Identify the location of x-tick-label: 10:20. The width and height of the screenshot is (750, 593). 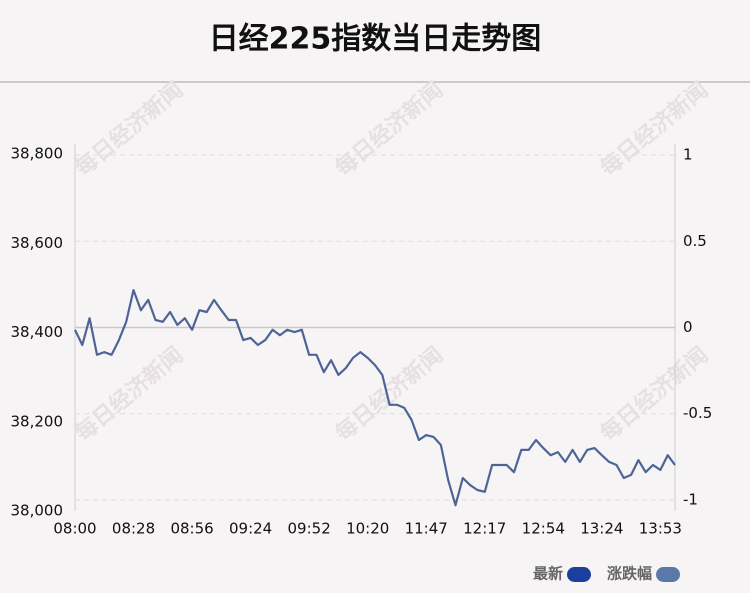
(367, 529).